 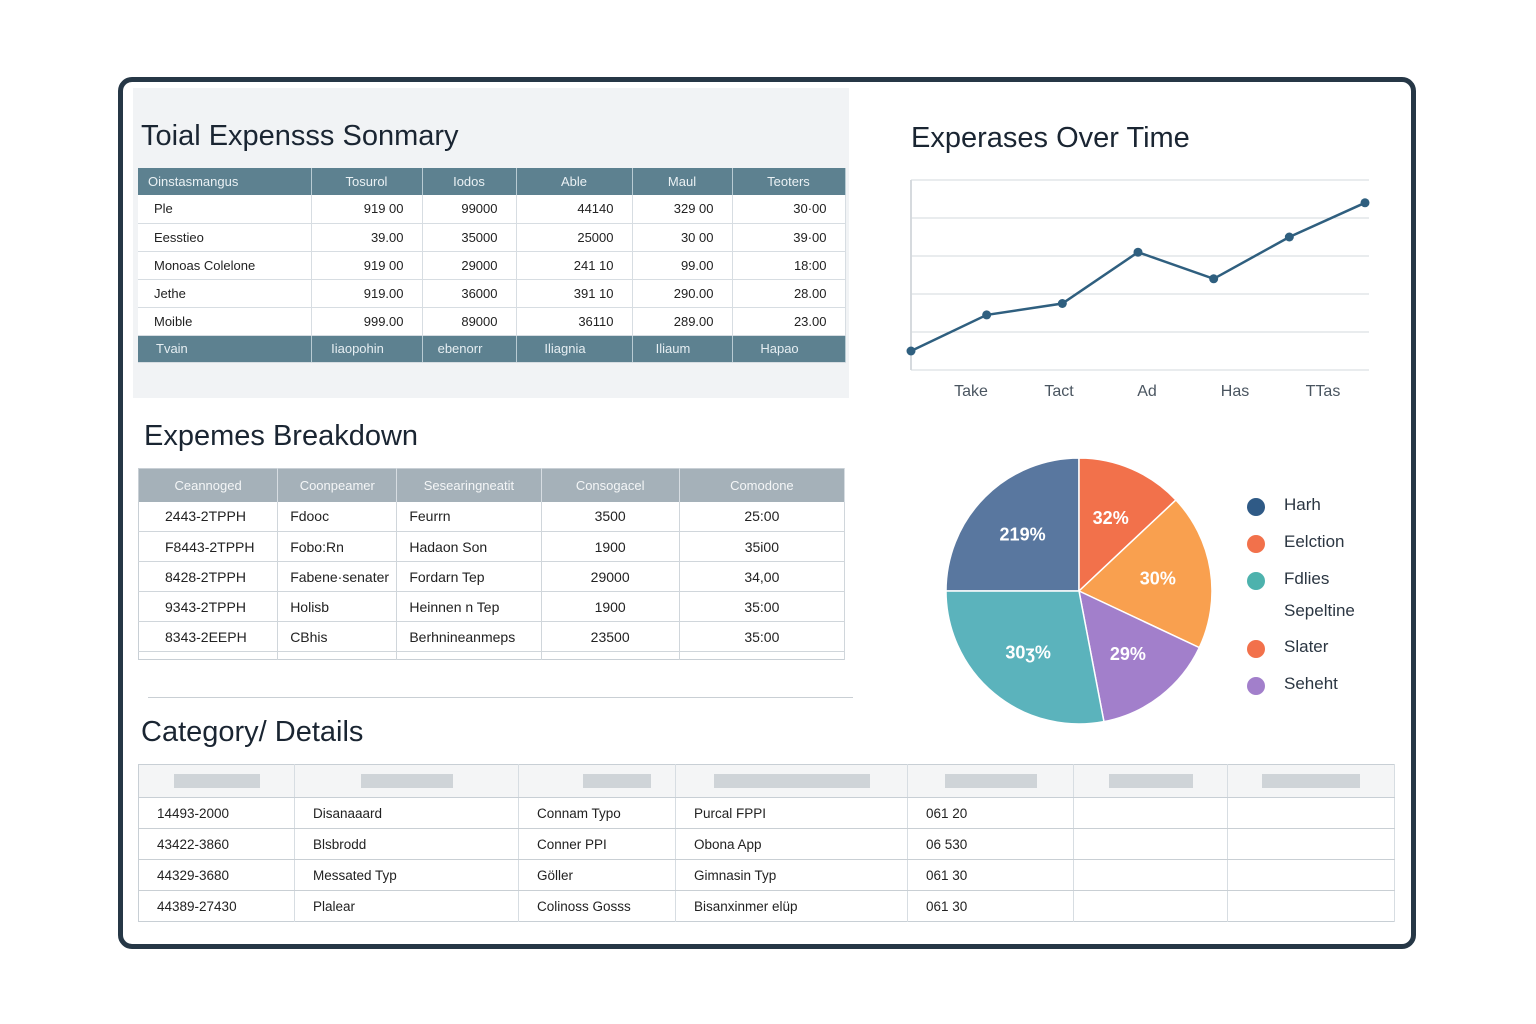 What do you see at coordinates (791, 813) in the screenshot?
I see `table-cell: Purcal FPPI` at bounding box center [791, 813].